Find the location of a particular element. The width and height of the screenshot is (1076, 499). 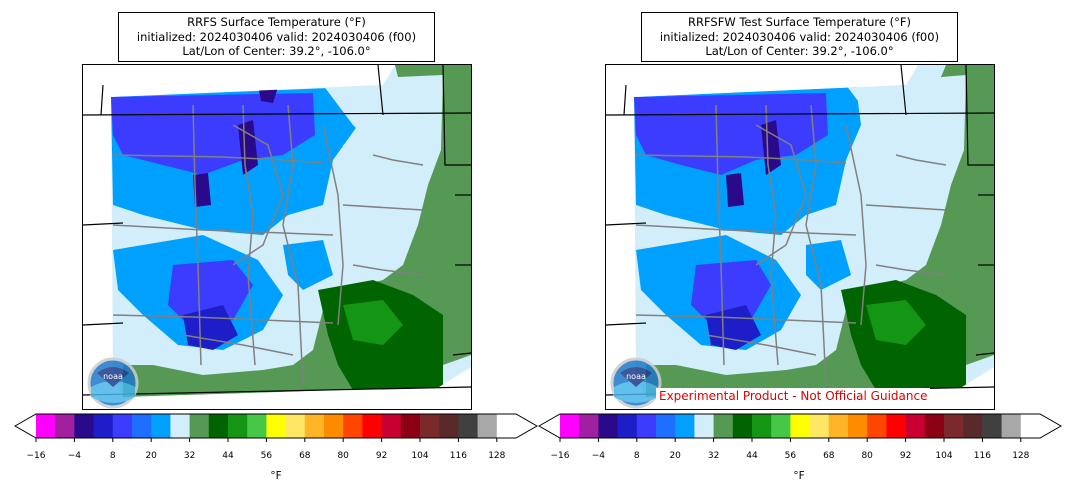

left-colorbar is located at coordinates (276, 427).